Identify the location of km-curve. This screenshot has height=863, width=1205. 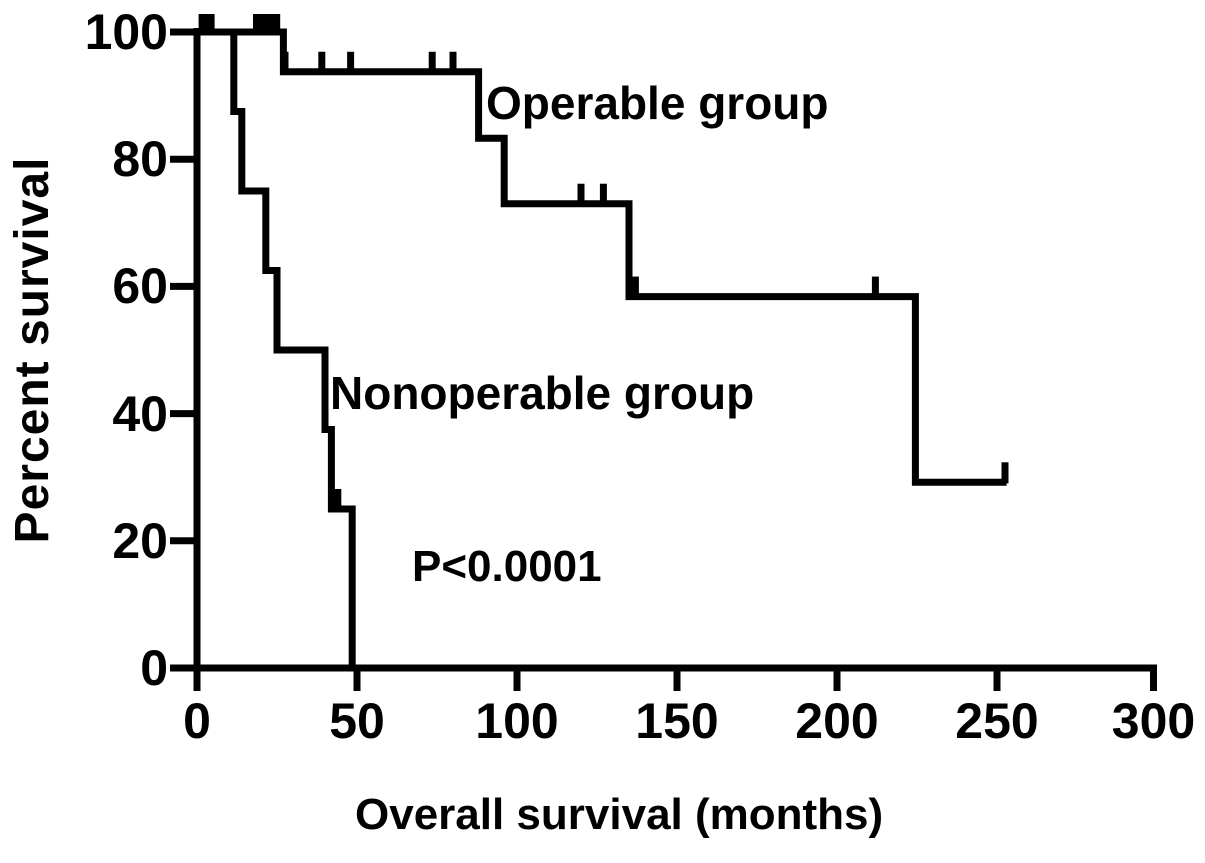
(276, 348).